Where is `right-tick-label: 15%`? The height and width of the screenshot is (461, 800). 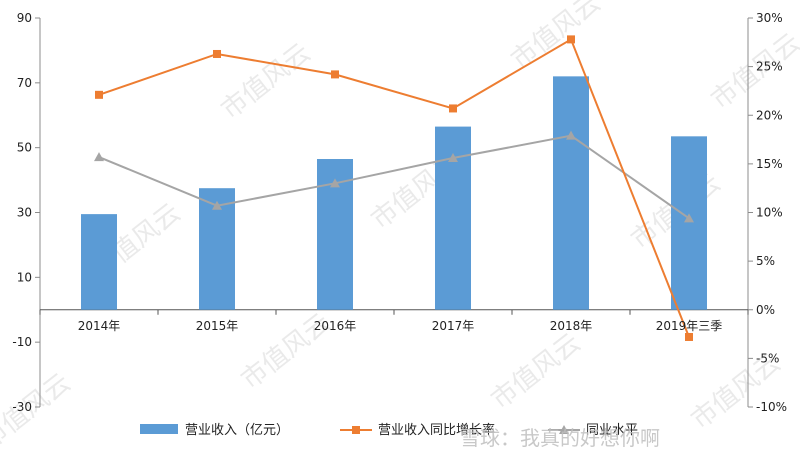 right-tick-label: 15% is located at coordinates (769, 164).